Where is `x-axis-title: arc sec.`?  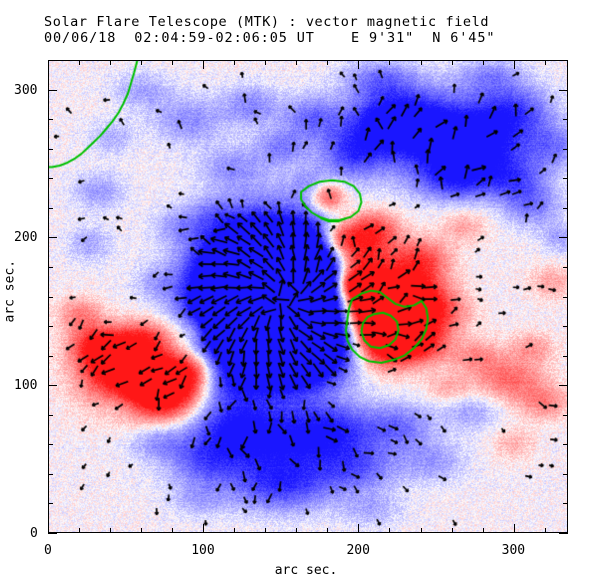
x-axis-title: arc sec. is located at coordinates (306, 570).